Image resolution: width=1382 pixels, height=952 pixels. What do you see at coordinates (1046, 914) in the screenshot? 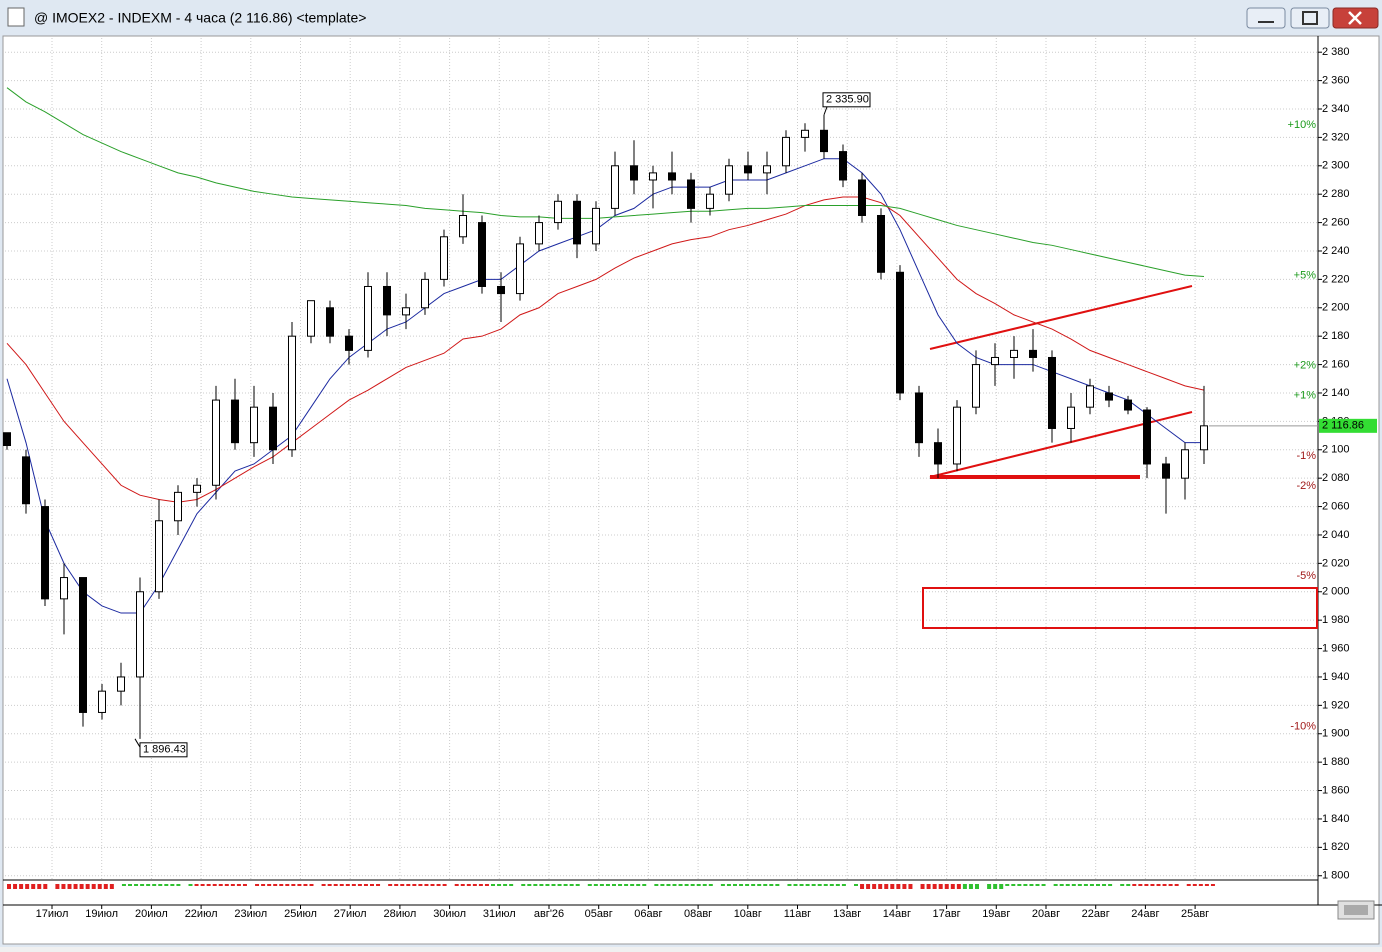
I see `x-tick-label: 20авг` at bounding box center [1046, 914].